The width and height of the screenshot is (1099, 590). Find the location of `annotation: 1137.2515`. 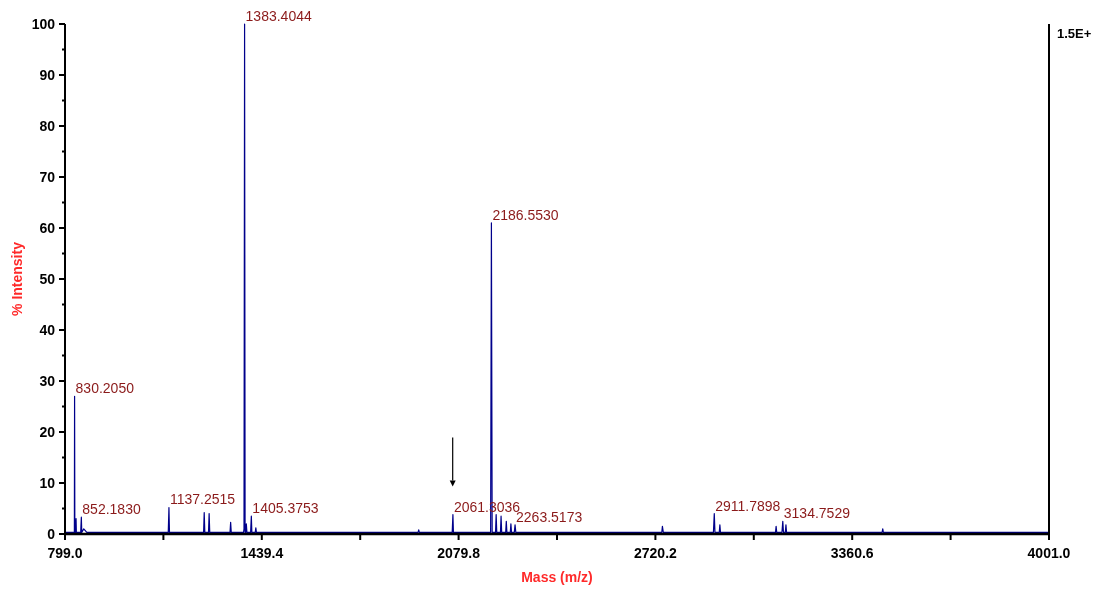

annotation: 1137.2515 is located at coordinates (202, 499).